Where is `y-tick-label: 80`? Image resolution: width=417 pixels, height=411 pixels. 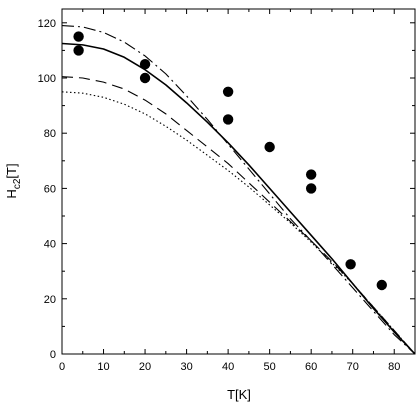 y-tick-label: 80 is located at coordinates (50, 134).